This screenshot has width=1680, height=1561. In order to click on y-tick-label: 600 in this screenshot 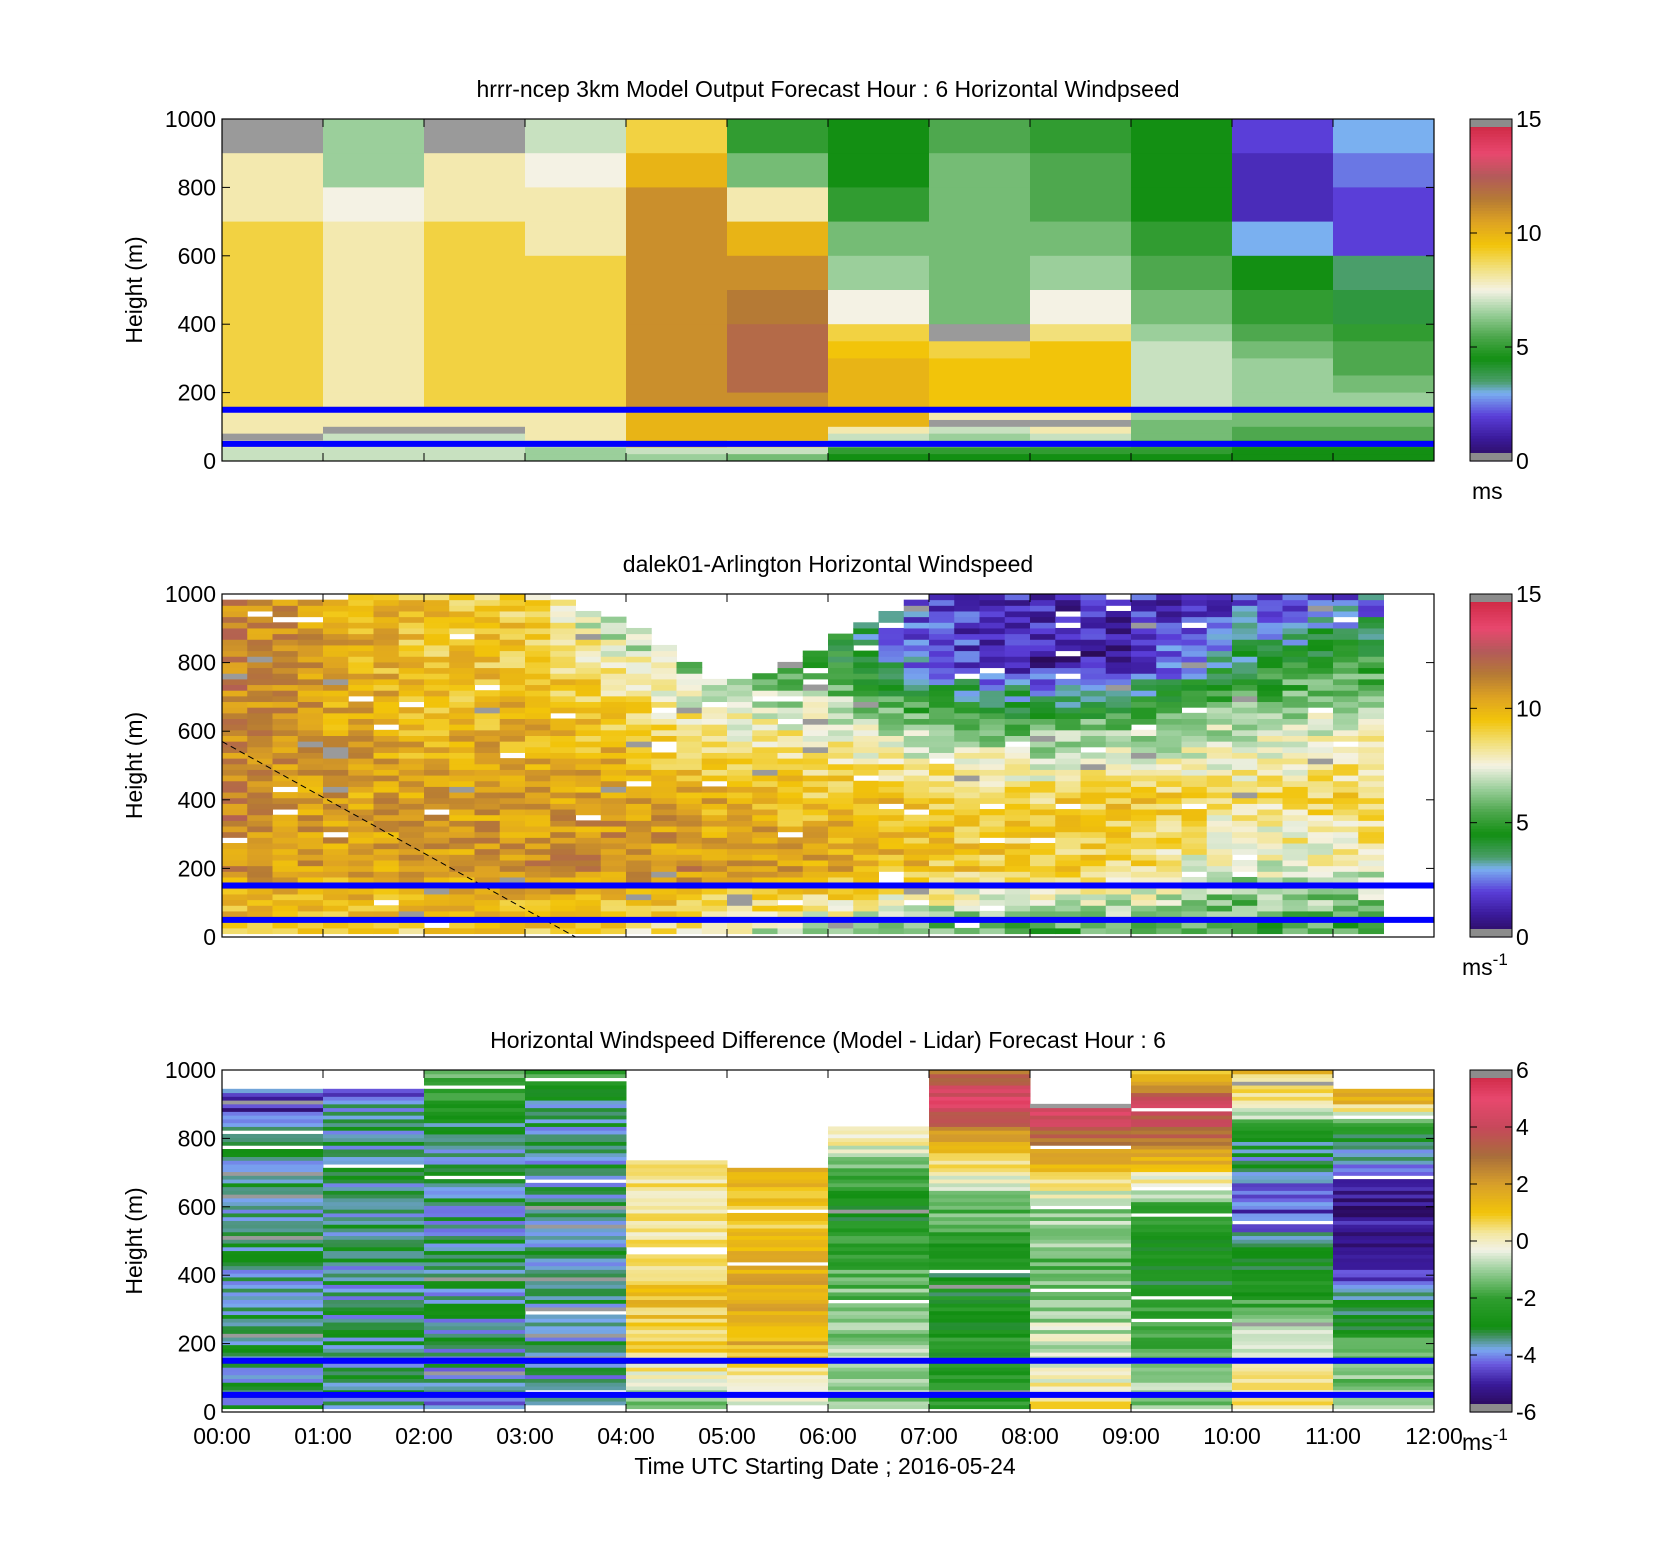, I will do `click(197, 1207)`.